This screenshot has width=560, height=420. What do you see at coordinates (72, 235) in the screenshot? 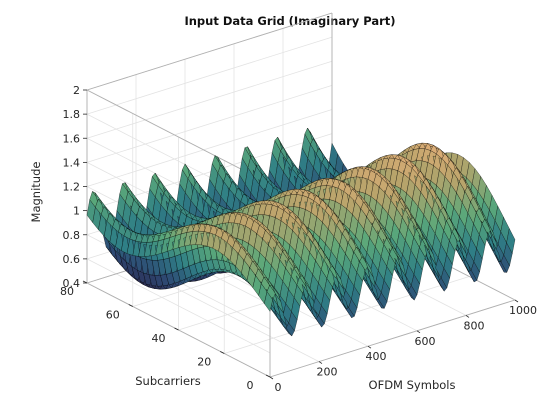
I see `z-tick-label: 0.8` at bounding box center [72, 235].